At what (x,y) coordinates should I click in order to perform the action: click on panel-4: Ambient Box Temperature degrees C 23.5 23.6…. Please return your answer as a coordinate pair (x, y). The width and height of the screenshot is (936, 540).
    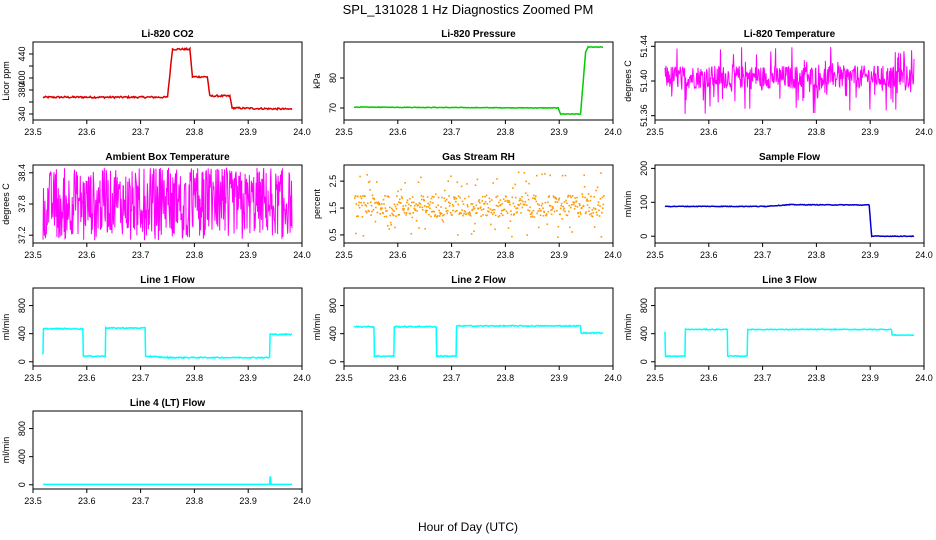
    Looking at the image, I should click on (156, 206).